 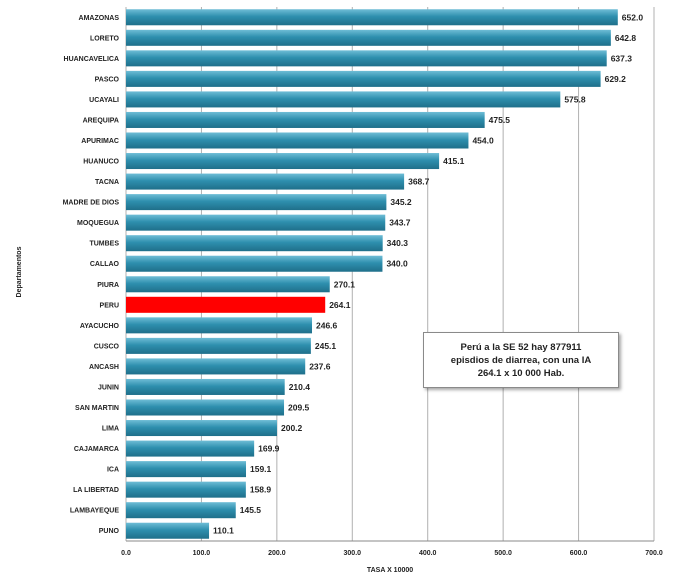 I want to click on x-tick-label: 100.0, so click(x=202, y=553).